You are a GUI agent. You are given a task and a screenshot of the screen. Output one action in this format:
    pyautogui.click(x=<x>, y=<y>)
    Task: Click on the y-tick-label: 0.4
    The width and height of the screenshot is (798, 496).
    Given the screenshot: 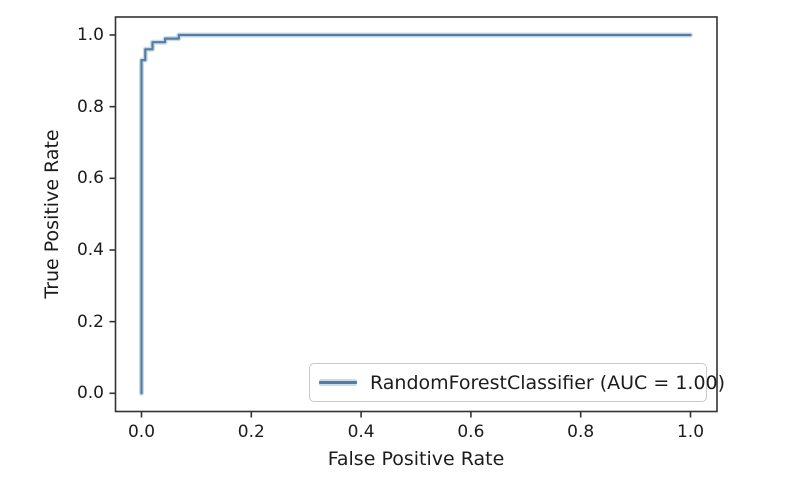 What is the action you would take?
    pyautogui.click(x=90, y=249)
    